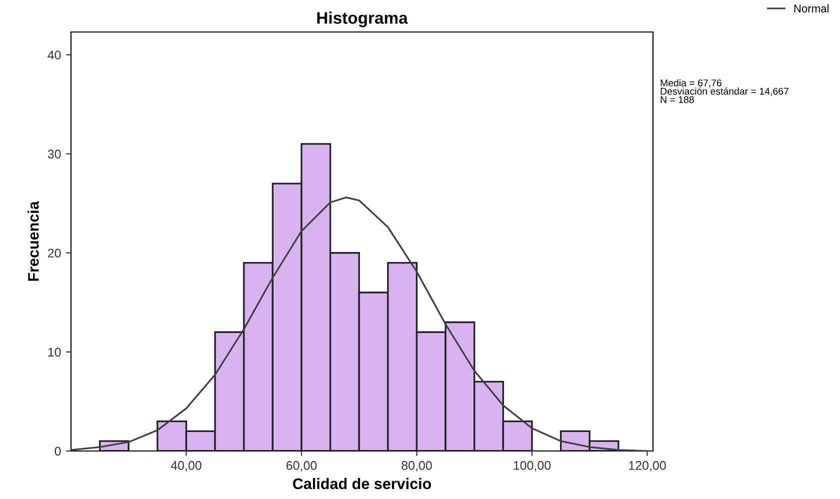  I want to click on text: Media = 67,76 Desviación estándar = 14,667 N = 188, so click(724, 91).